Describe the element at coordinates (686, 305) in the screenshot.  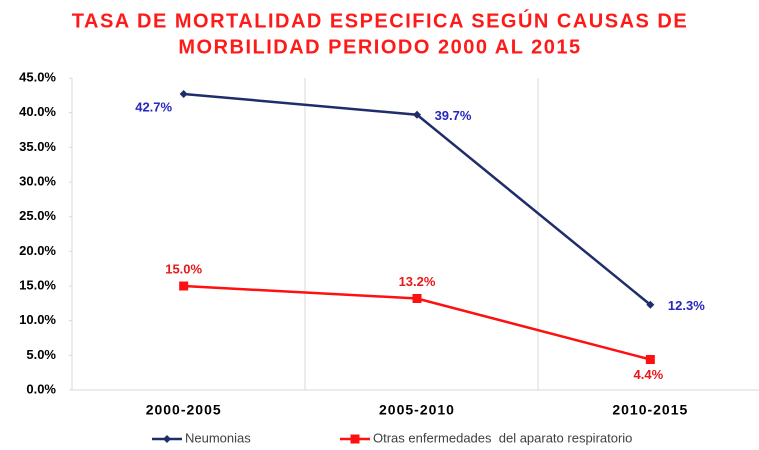
I see `data-label: 12.3%` at that location.